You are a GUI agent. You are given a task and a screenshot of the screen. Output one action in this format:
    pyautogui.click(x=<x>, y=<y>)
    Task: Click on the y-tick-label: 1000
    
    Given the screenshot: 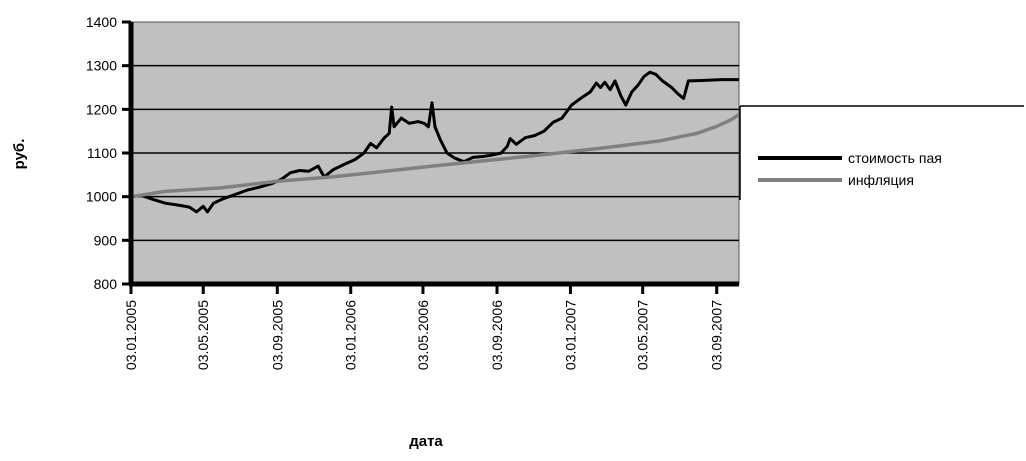 What is the action you would take?
    pyautogui.click(x=101, y=197)
    